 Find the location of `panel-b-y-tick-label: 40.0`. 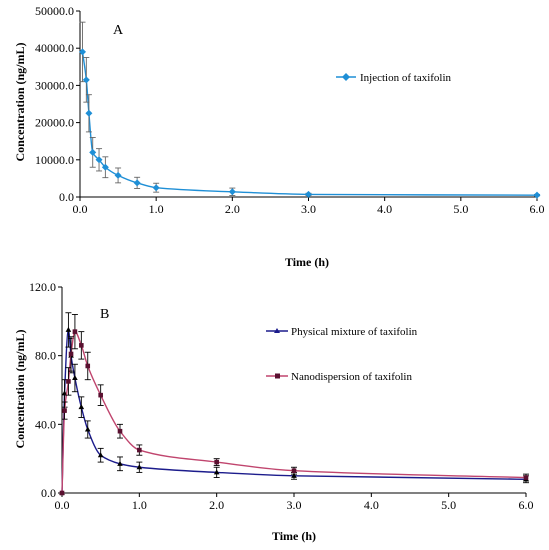

panel-b-y-tick-label: 40.0 is located at coordinates (45, 424).